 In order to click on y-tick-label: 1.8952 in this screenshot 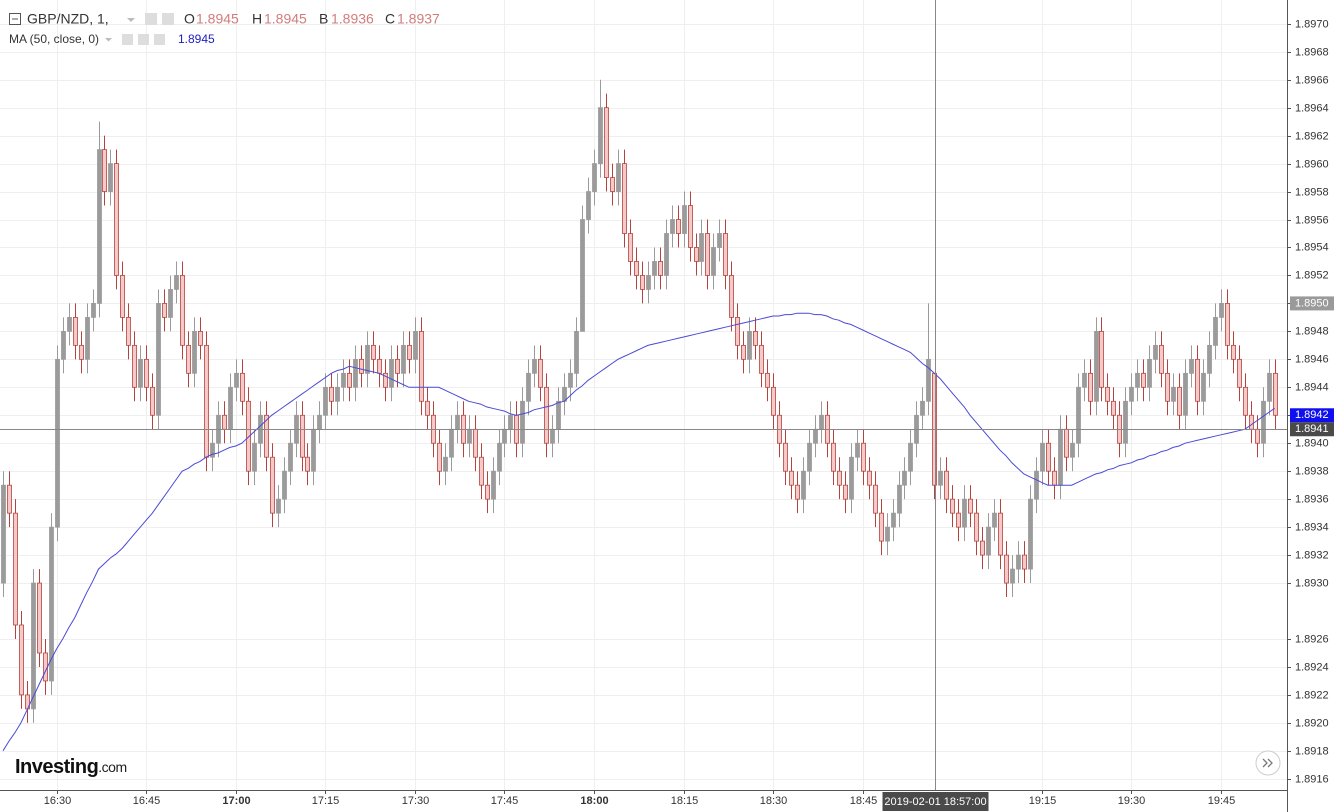, I will do `click(1312, 275)`.